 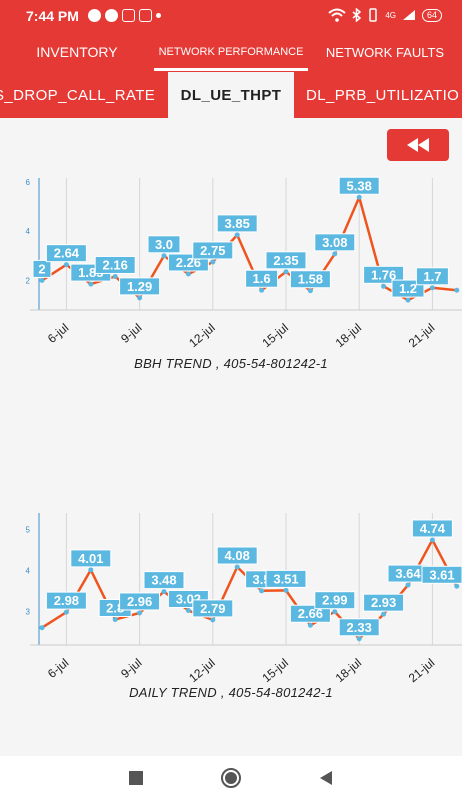 I want to click on data-label-text: 4.08, so click(x=237, y=555).